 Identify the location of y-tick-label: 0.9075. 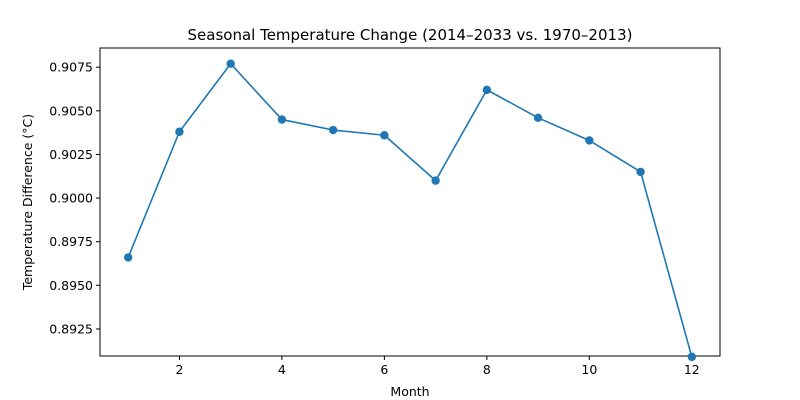
(71, 67).